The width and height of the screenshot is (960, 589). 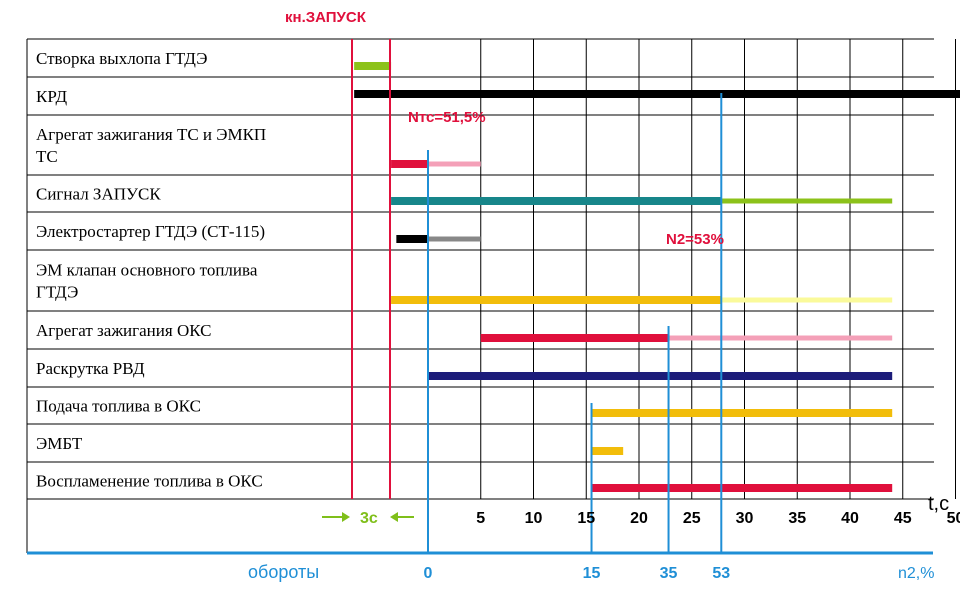 I want to click on time-tick-label: 45, so click(x=903, y=518).